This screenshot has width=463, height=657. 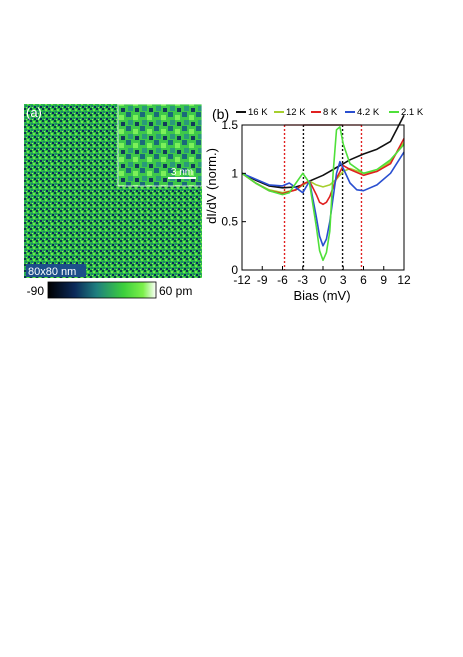 What do you see at coordinates (323, 172) in the screenshot?
I see `series-line-8-K` at bounding box center [323, 172].